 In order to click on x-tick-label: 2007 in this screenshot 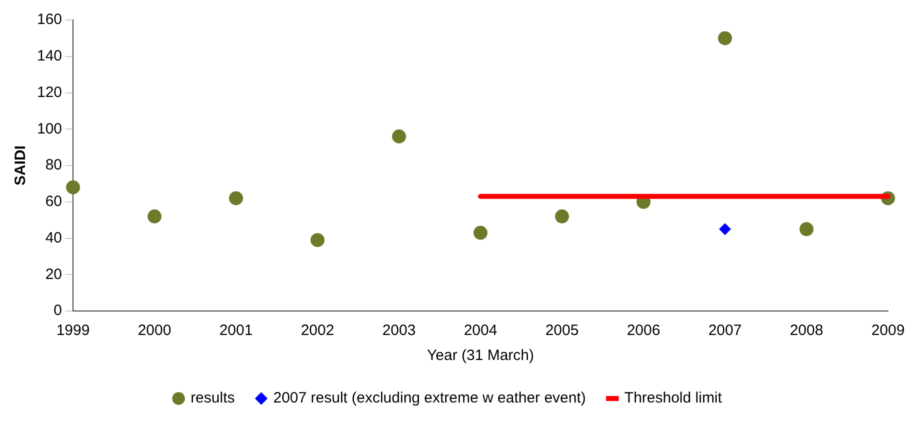, I will do `click(725, 331)`.